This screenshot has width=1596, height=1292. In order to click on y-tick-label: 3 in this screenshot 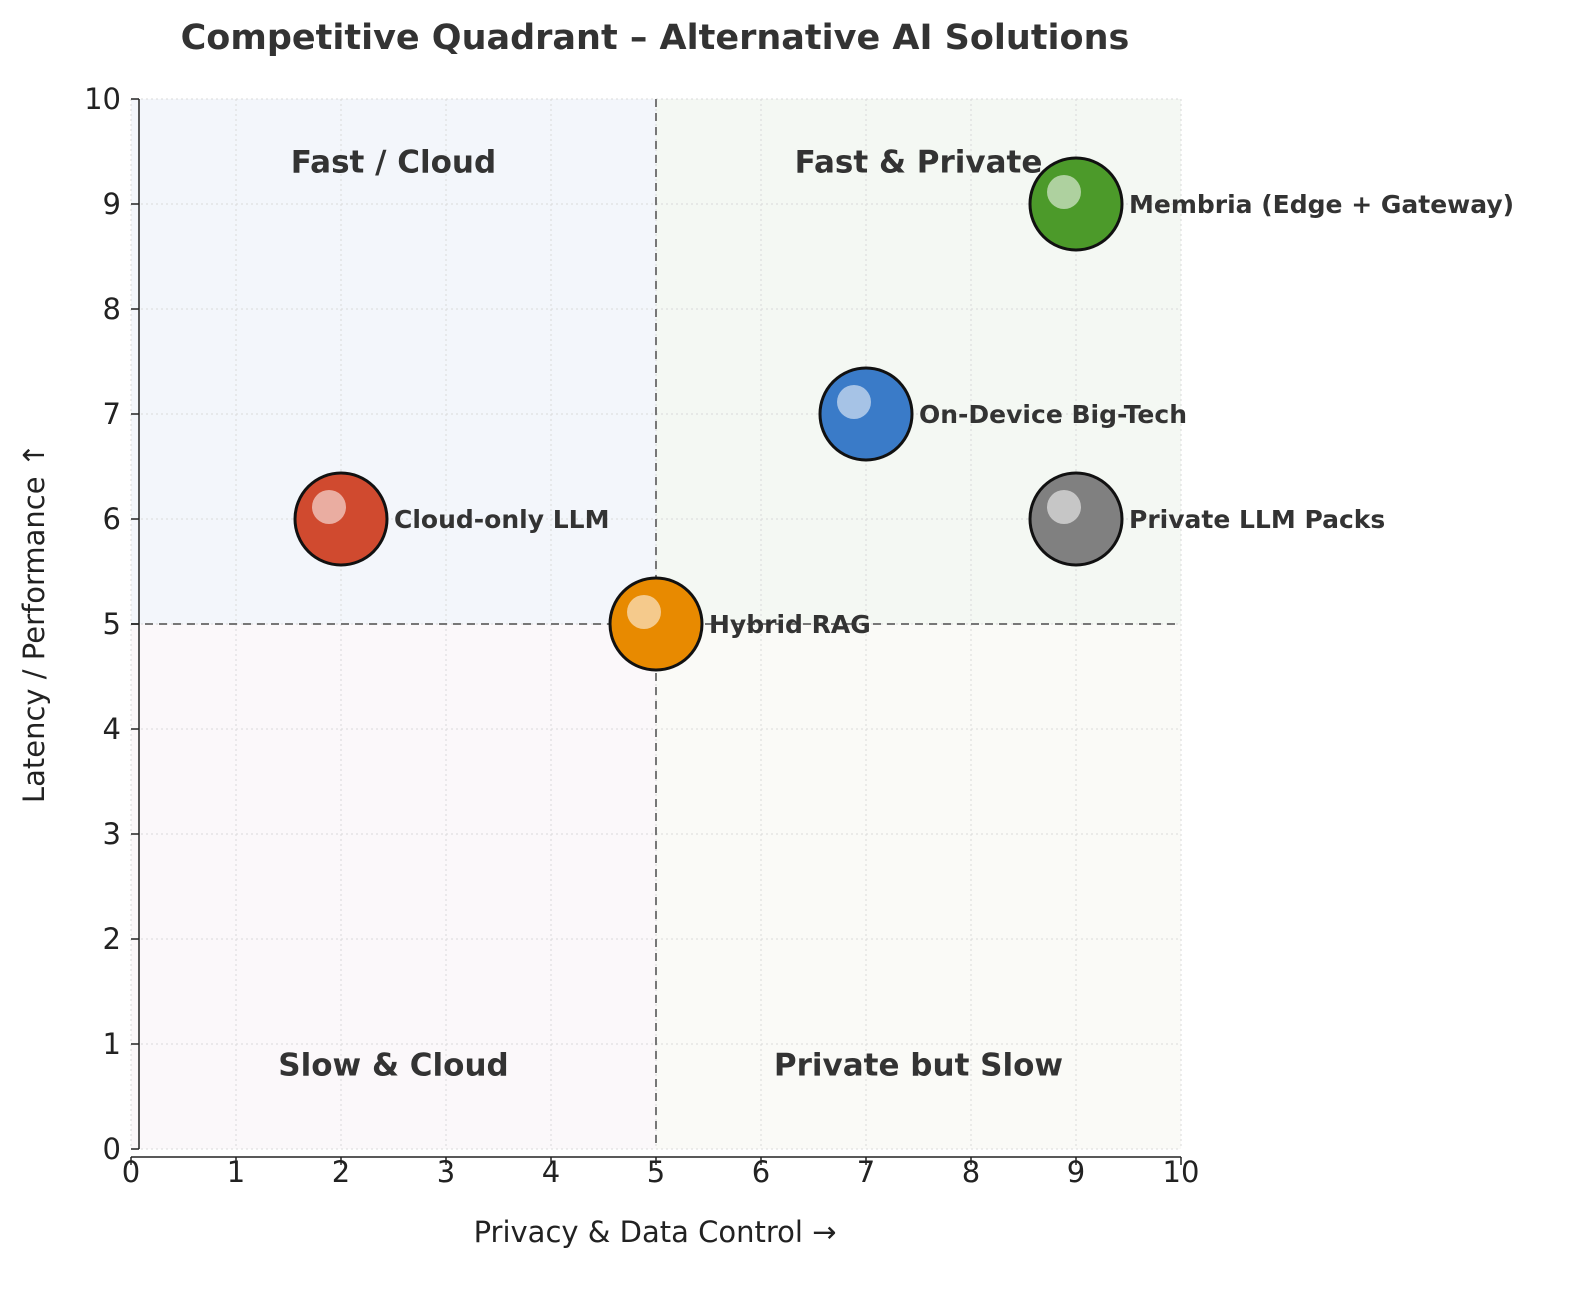, I will do `click(112, 834)`.